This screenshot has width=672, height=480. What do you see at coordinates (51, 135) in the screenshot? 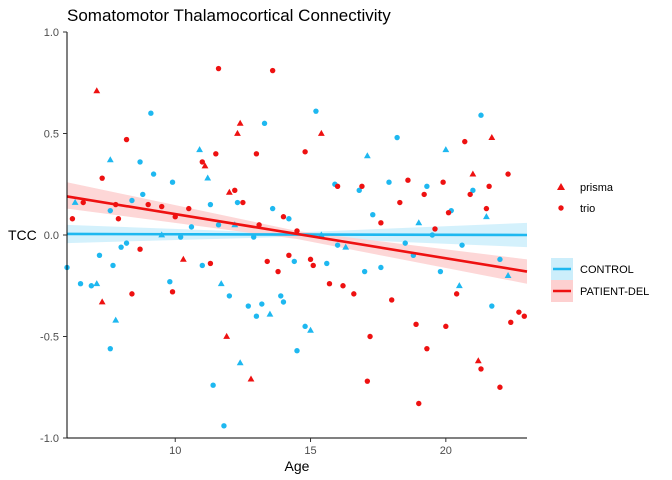
I see `y-tick-label: 0.5` at bounding box center [51, 135].